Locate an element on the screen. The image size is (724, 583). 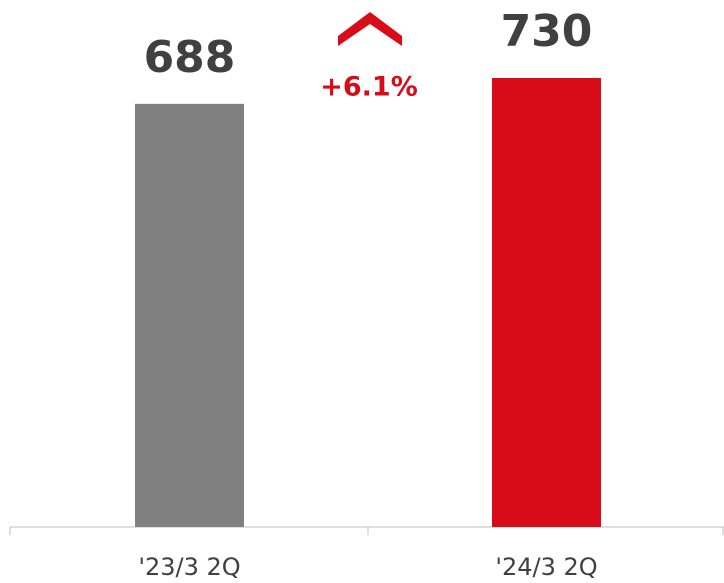
increase-chevron is located at coordinates (370, 29).